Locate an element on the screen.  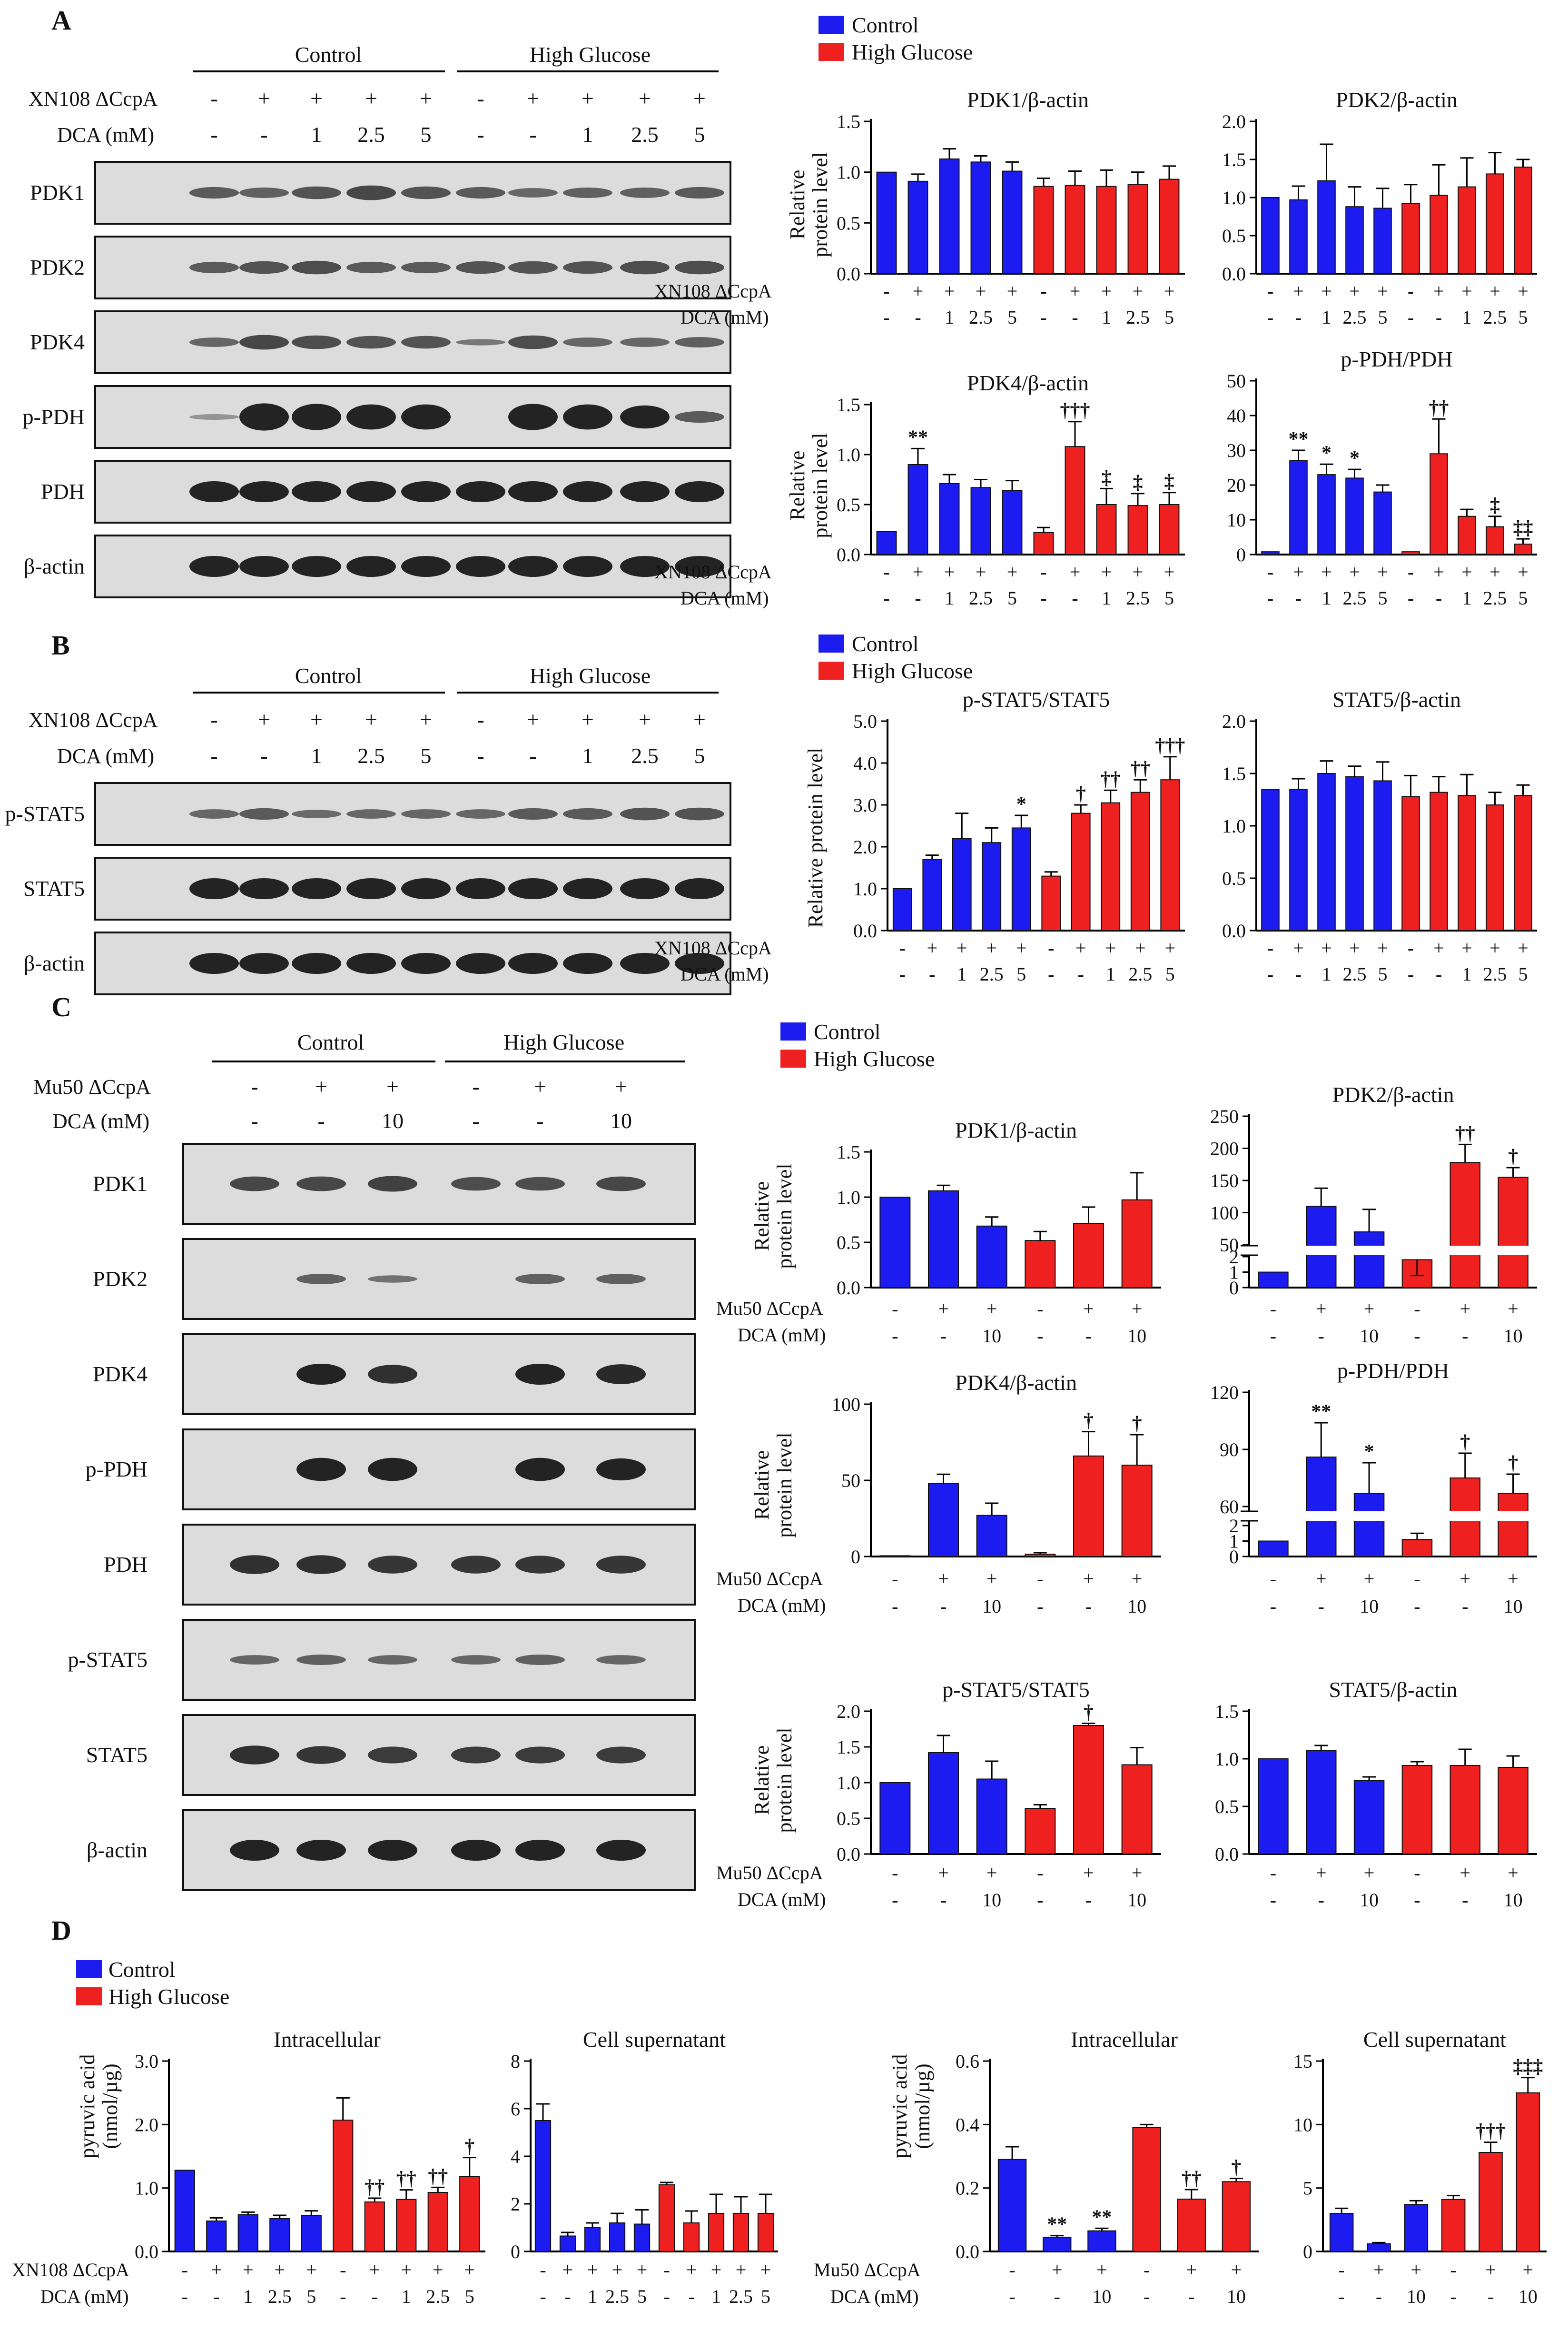
significance-label: †† is located at coordinates (1111, 779).